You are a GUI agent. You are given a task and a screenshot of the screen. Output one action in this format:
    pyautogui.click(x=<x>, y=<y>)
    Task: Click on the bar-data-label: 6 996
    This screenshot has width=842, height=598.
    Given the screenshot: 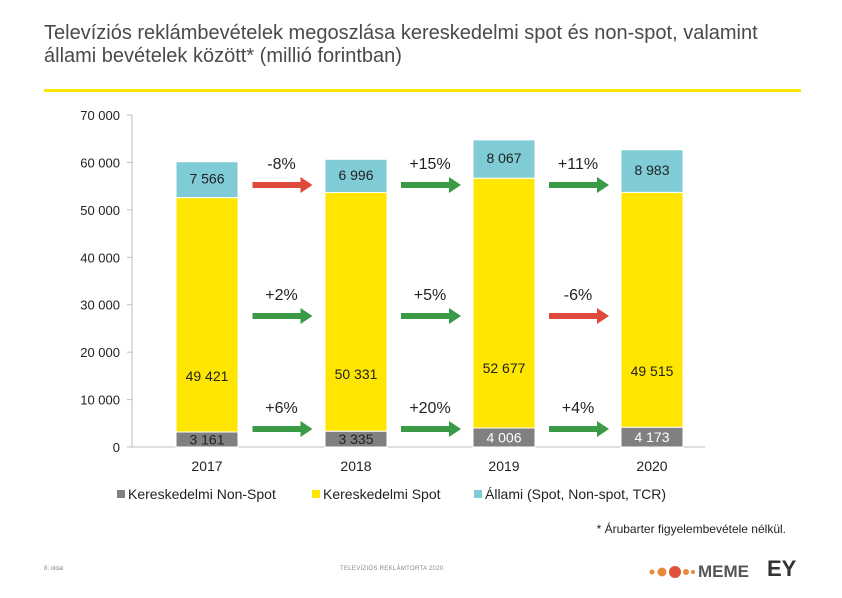 What is the action you would take?
    pyautogui.click(x=355, y=175)
    